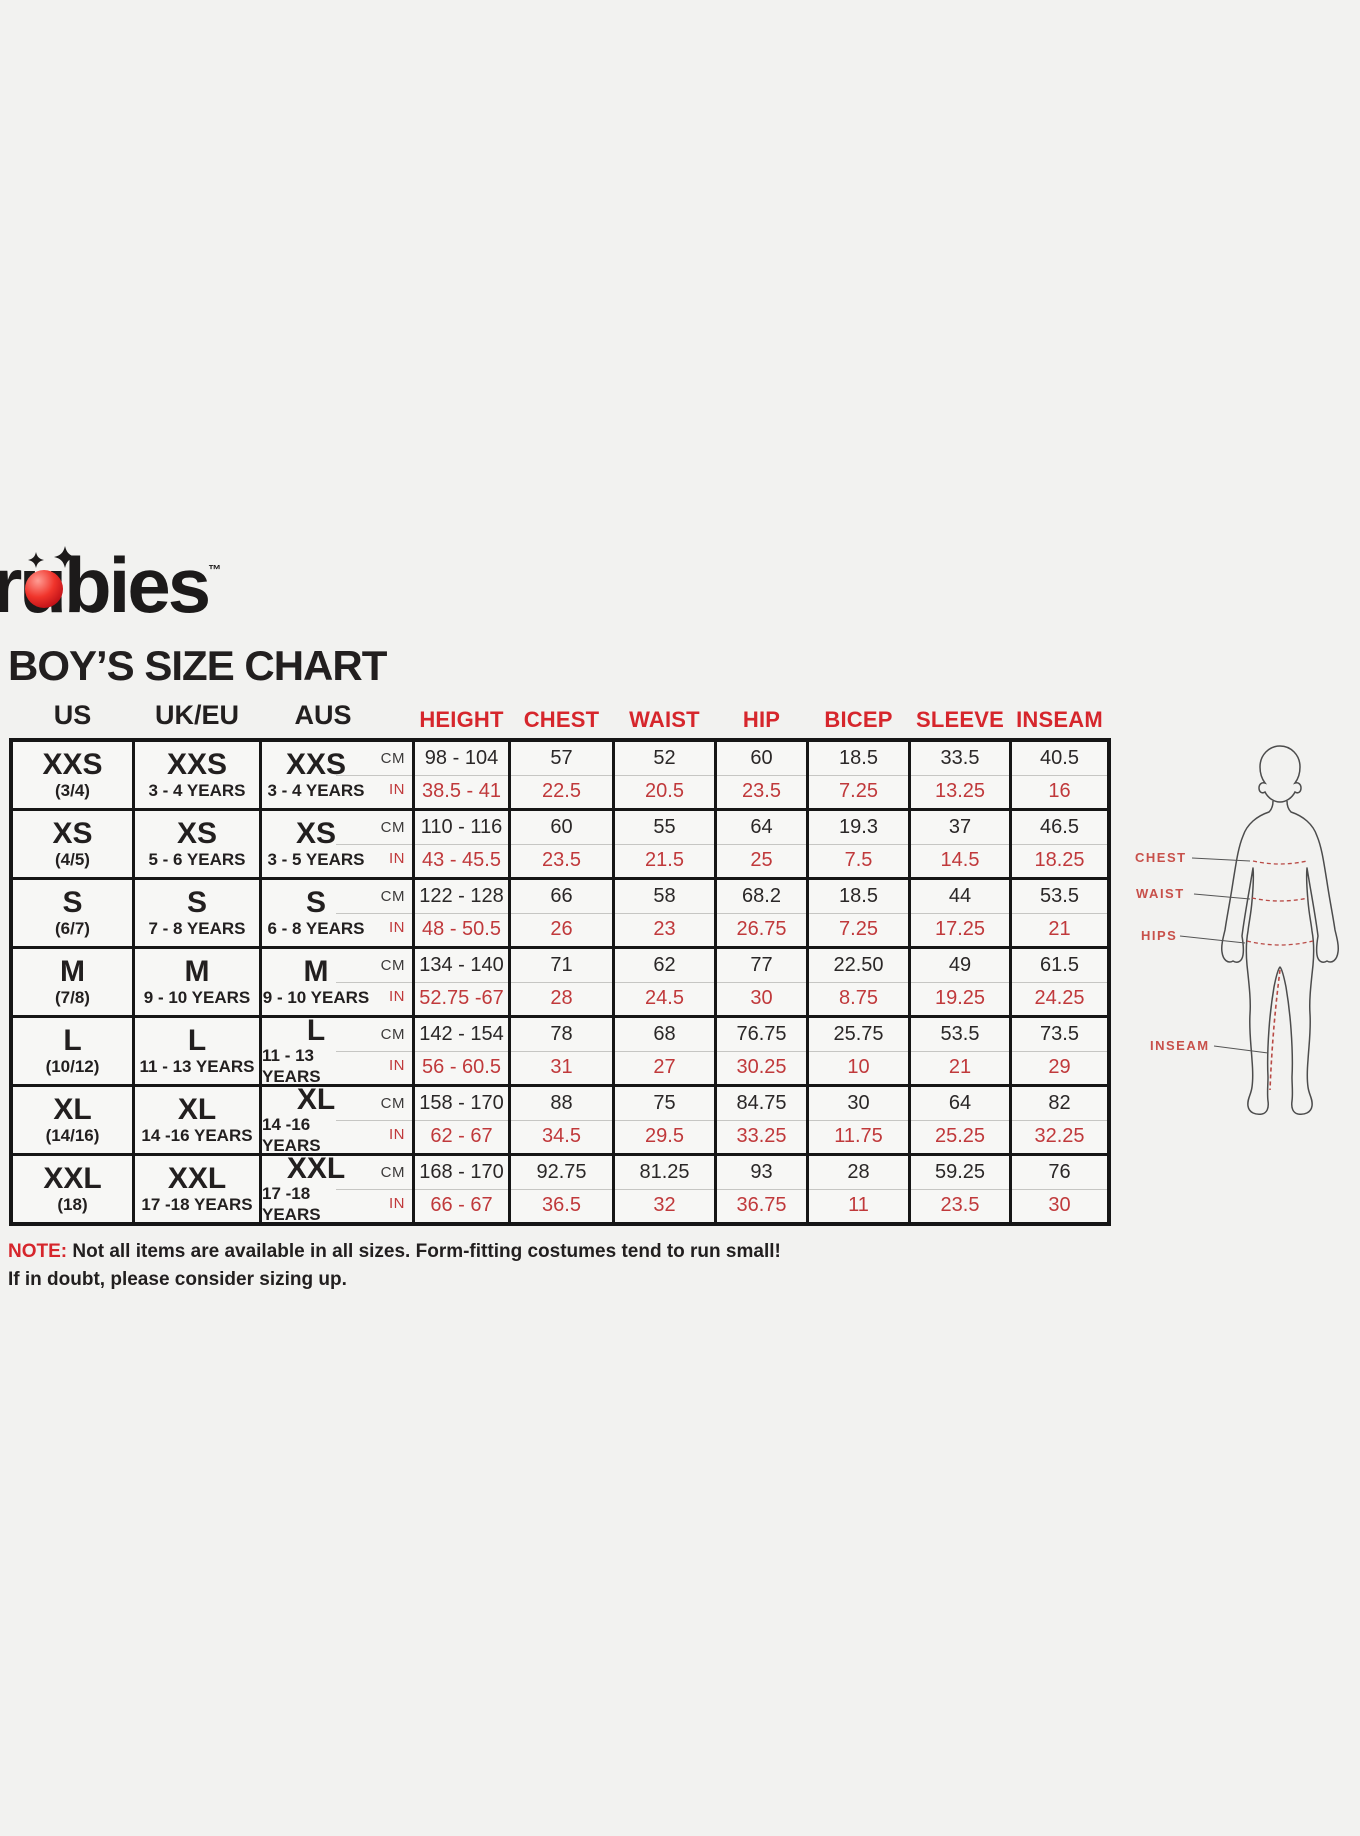 This screenshot has height=1836, width=1360. I want to click on in-value: 27, so click(664, 1067).